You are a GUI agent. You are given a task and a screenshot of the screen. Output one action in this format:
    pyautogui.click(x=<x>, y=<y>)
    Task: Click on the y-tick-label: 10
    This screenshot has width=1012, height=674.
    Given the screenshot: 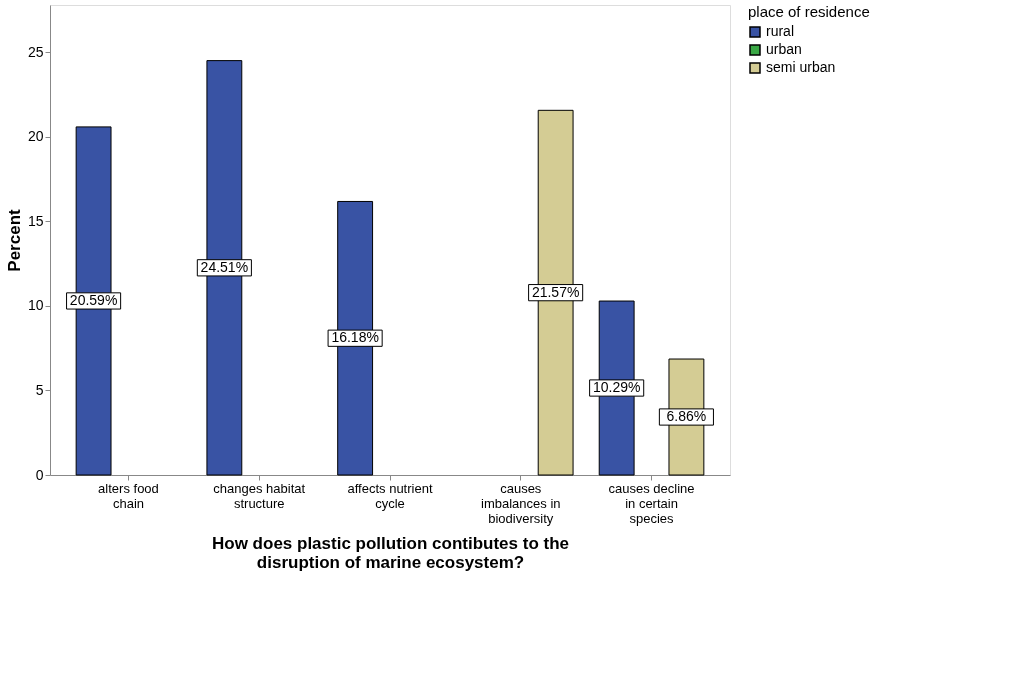 What is the action you would take?
    pyautogui.click(x=35, y=305)
    